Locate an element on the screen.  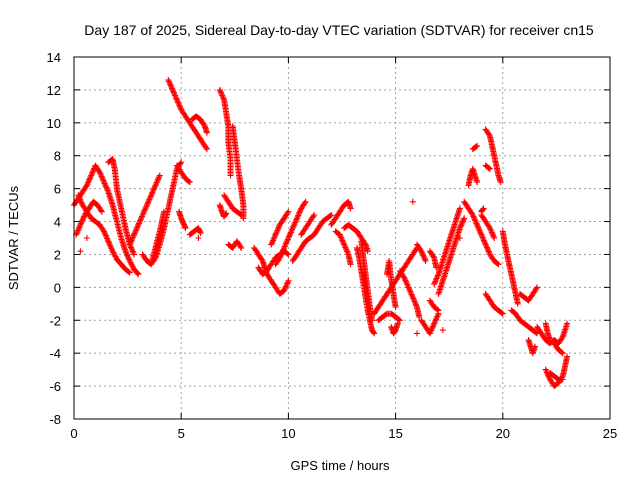
y-tick-label: -2 is located at coordinates (55, 320).